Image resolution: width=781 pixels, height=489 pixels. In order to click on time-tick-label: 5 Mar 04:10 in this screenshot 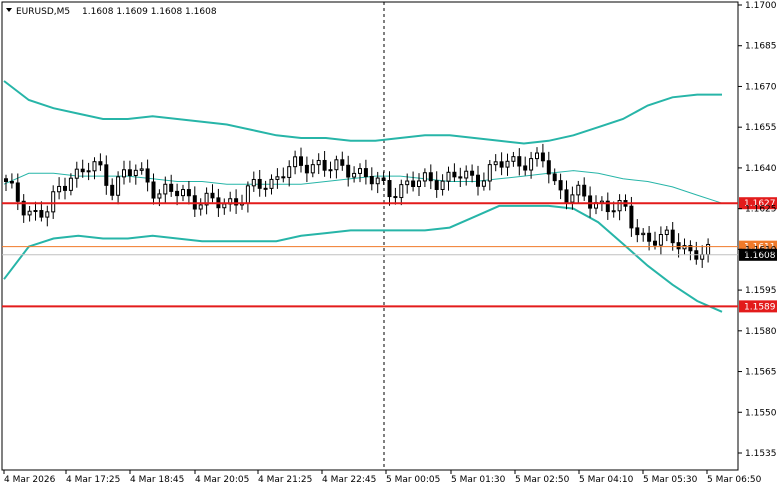, I will do `click(606, 480)`.